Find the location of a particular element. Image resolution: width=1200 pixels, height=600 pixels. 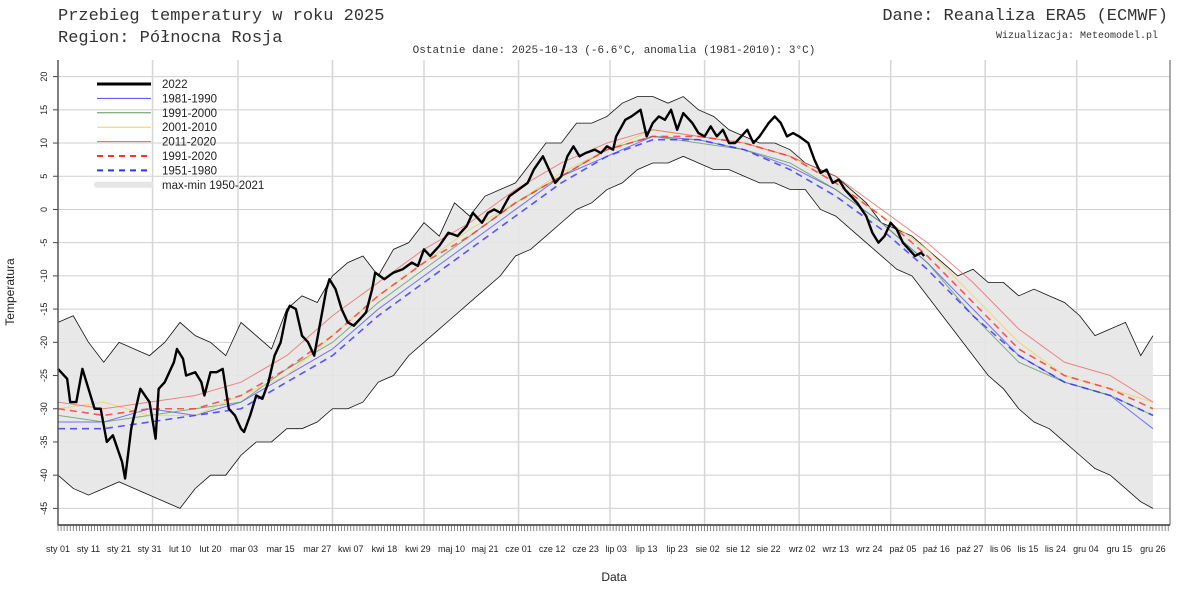

x-tick-label: lip 13 is located at coordinates (647, 549).